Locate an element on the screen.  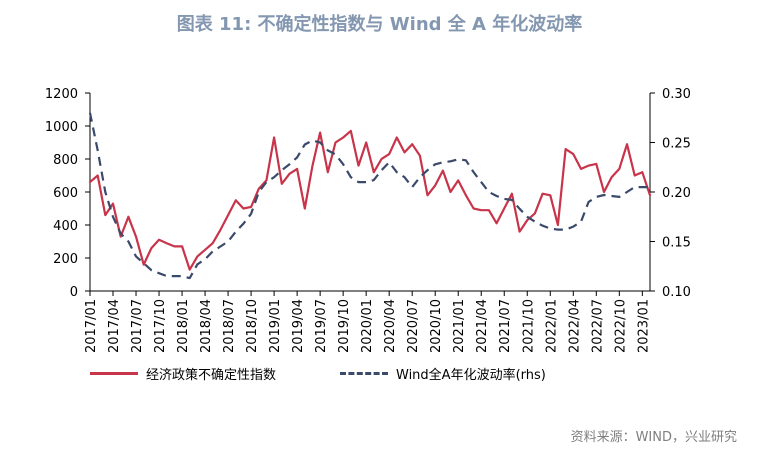
legend-vol: Wind全A年化波动率(rhs) is located at coordinates (443, 373).